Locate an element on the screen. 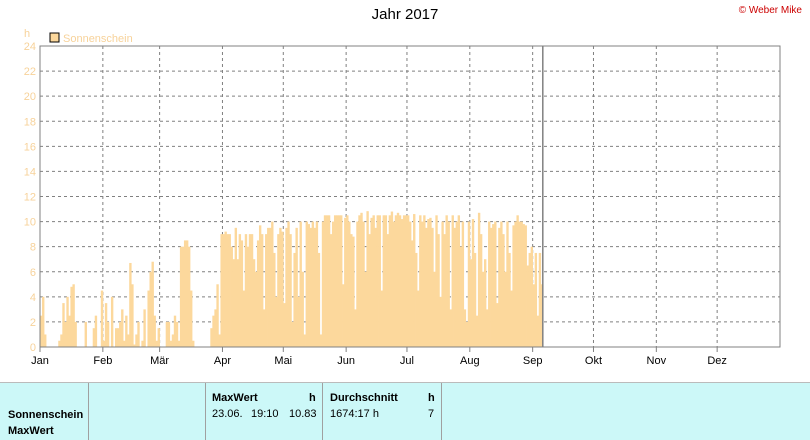 The image size is (810, 440). legend: Sonnenschein is located at coordinates (91, 38).